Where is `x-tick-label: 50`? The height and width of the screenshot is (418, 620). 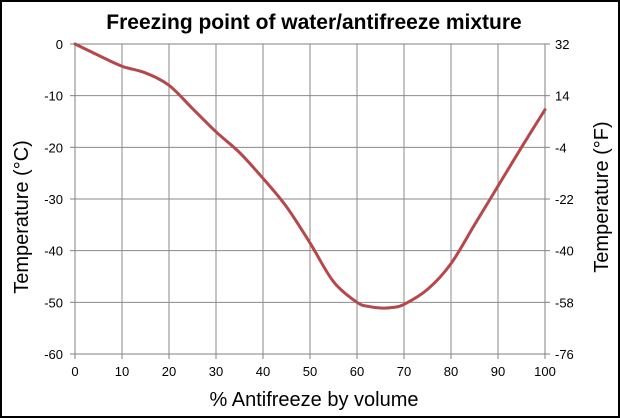
x-tick-label: 50 is located at coordinates (310, 371).